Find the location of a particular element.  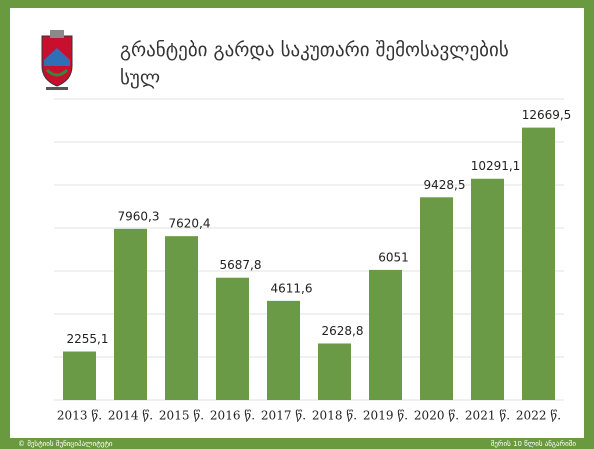

x-tick-label: 2021 წ. is located at coordinates (487, 416).